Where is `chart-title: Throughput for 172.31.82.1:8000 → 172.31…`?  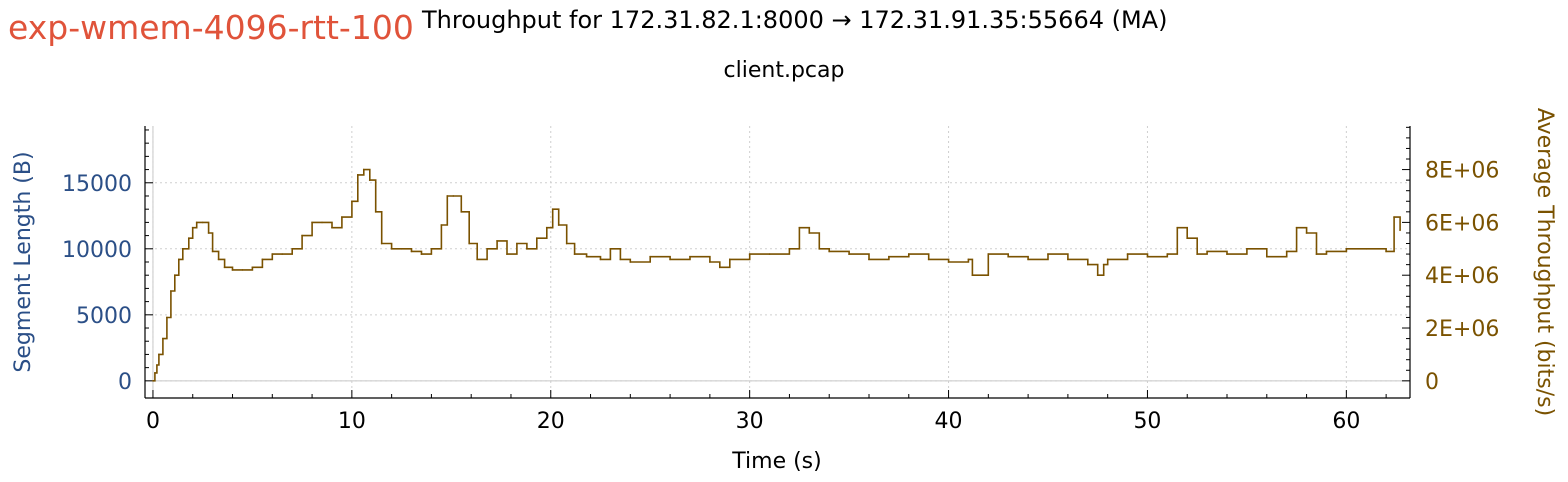
chart-title: Throughput for 172.31.82.1:8000 → 172.31… is located at coordinates (795, 20).